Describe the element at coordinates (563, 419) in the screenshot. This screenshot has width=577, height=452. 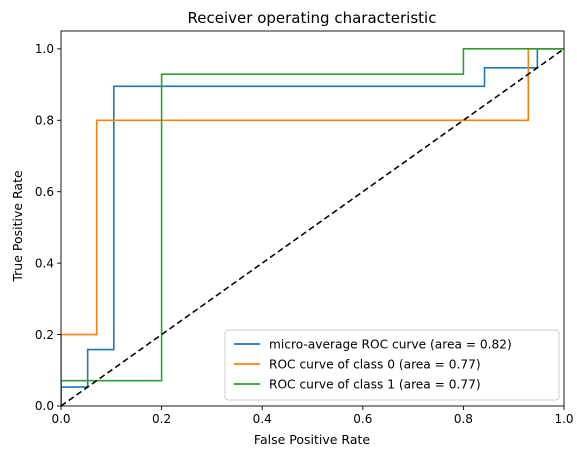
I see `x-tick-label: 1.0` at that location.